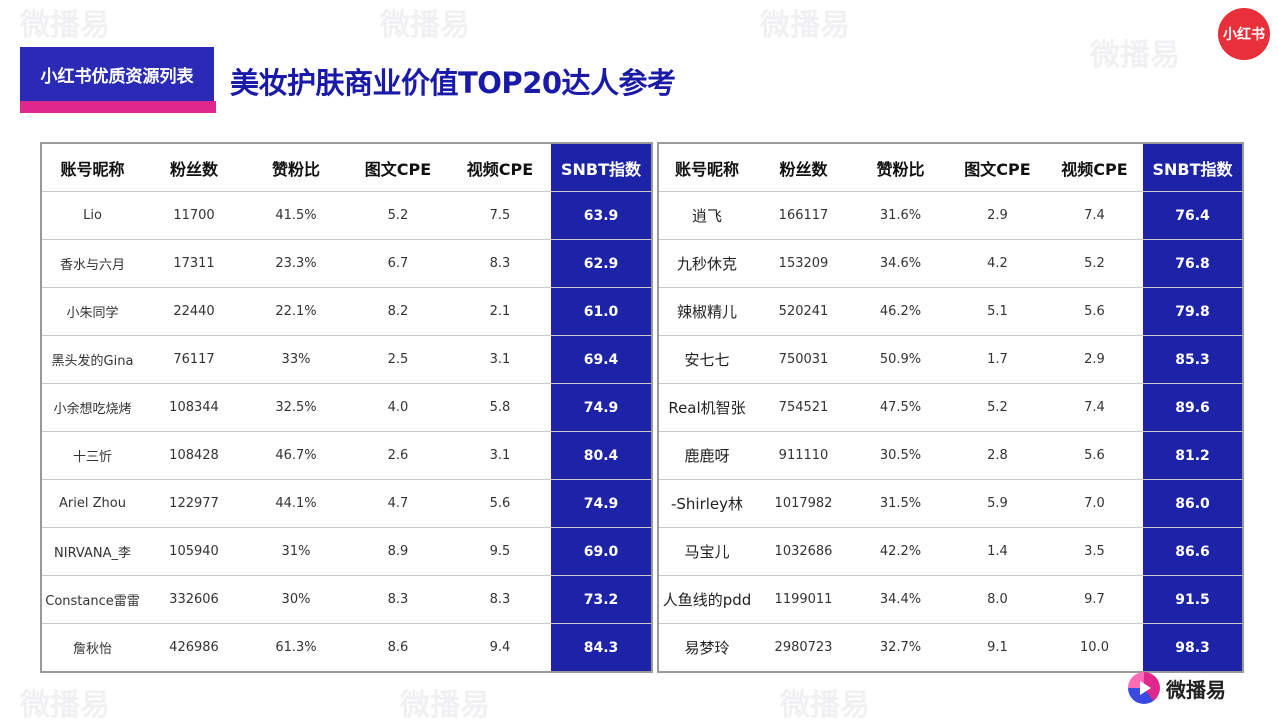 This screenshot has width=1279, height=725. What do you see at coordinates (950, 215) in the screenshot?
I see `table-row: 逍飞 166117 31.6% 2.9 7.4 76.4` at bounding box center [950, 215].